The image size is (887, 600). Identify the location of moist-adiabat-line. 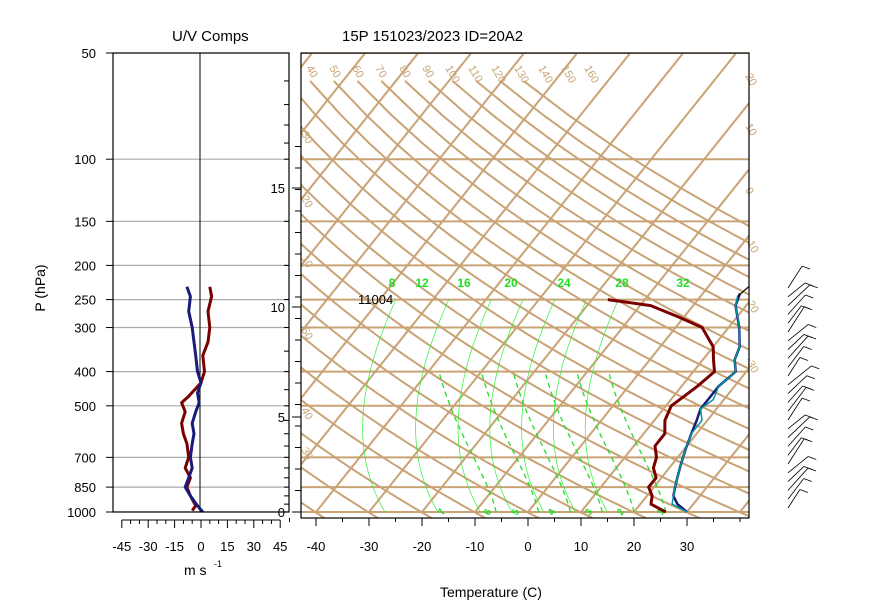
(542, 442).